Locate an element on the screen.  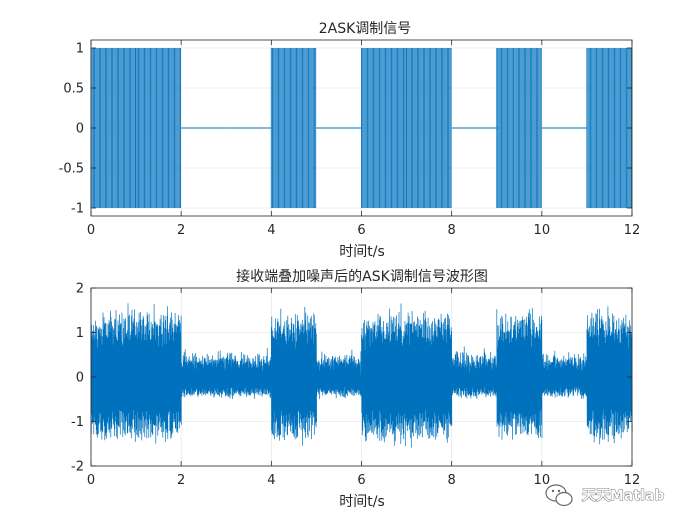
y-tick-label: 0.5 is located at coordinates (73, 89).